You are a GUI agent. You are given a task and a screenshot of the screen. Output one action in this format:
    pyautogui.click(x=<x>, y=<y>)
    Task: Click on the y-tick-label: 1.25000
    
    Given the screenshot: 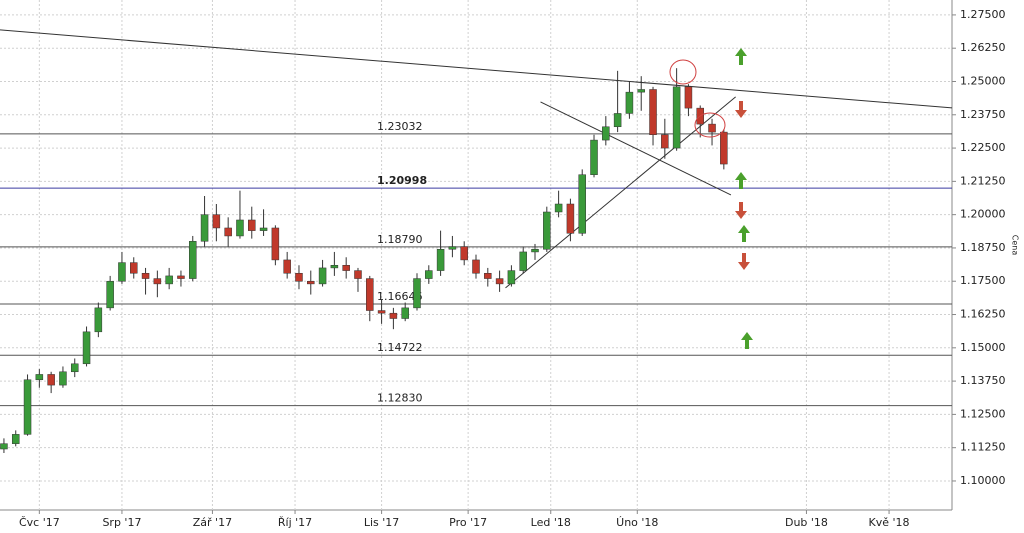 What is the action you would take?
    pyautogui.click(x=983, y=80)
    